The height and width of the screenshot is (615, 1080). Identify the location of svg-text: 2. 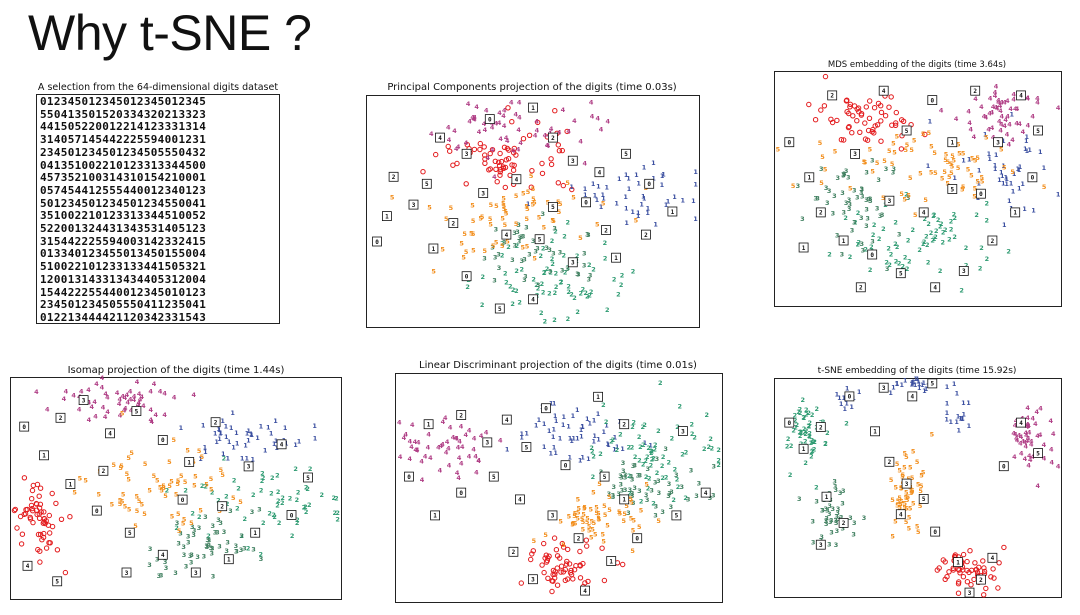
(624, 425).